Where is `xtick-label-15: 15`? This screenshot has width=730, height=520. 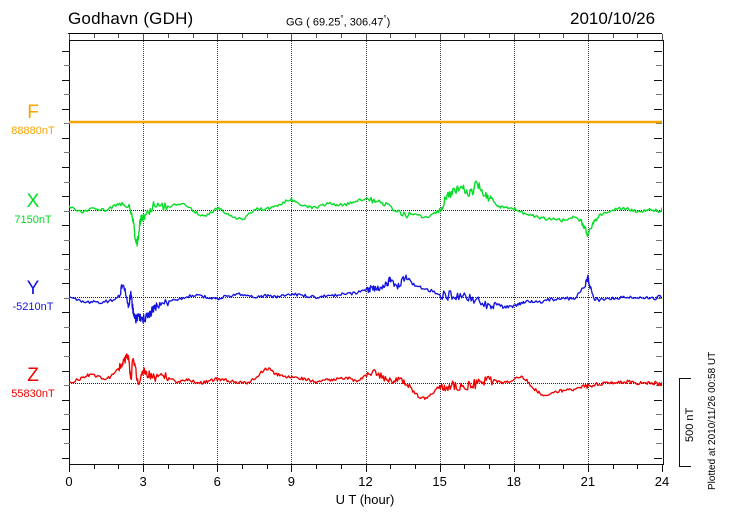 xtick-label-15: 15 is located at coordinates (439, 481).